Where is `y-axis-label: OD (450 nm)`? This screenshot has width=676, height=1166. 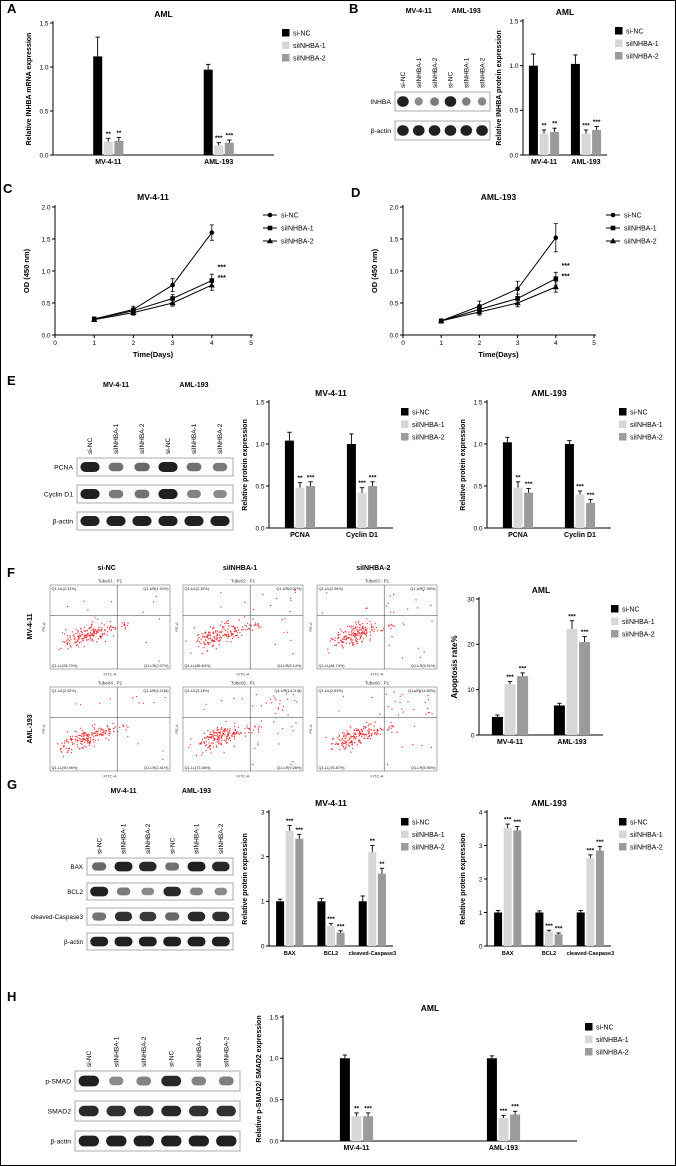
y-axis-label: OD (450 nm) is located at coordinates (26, 270).